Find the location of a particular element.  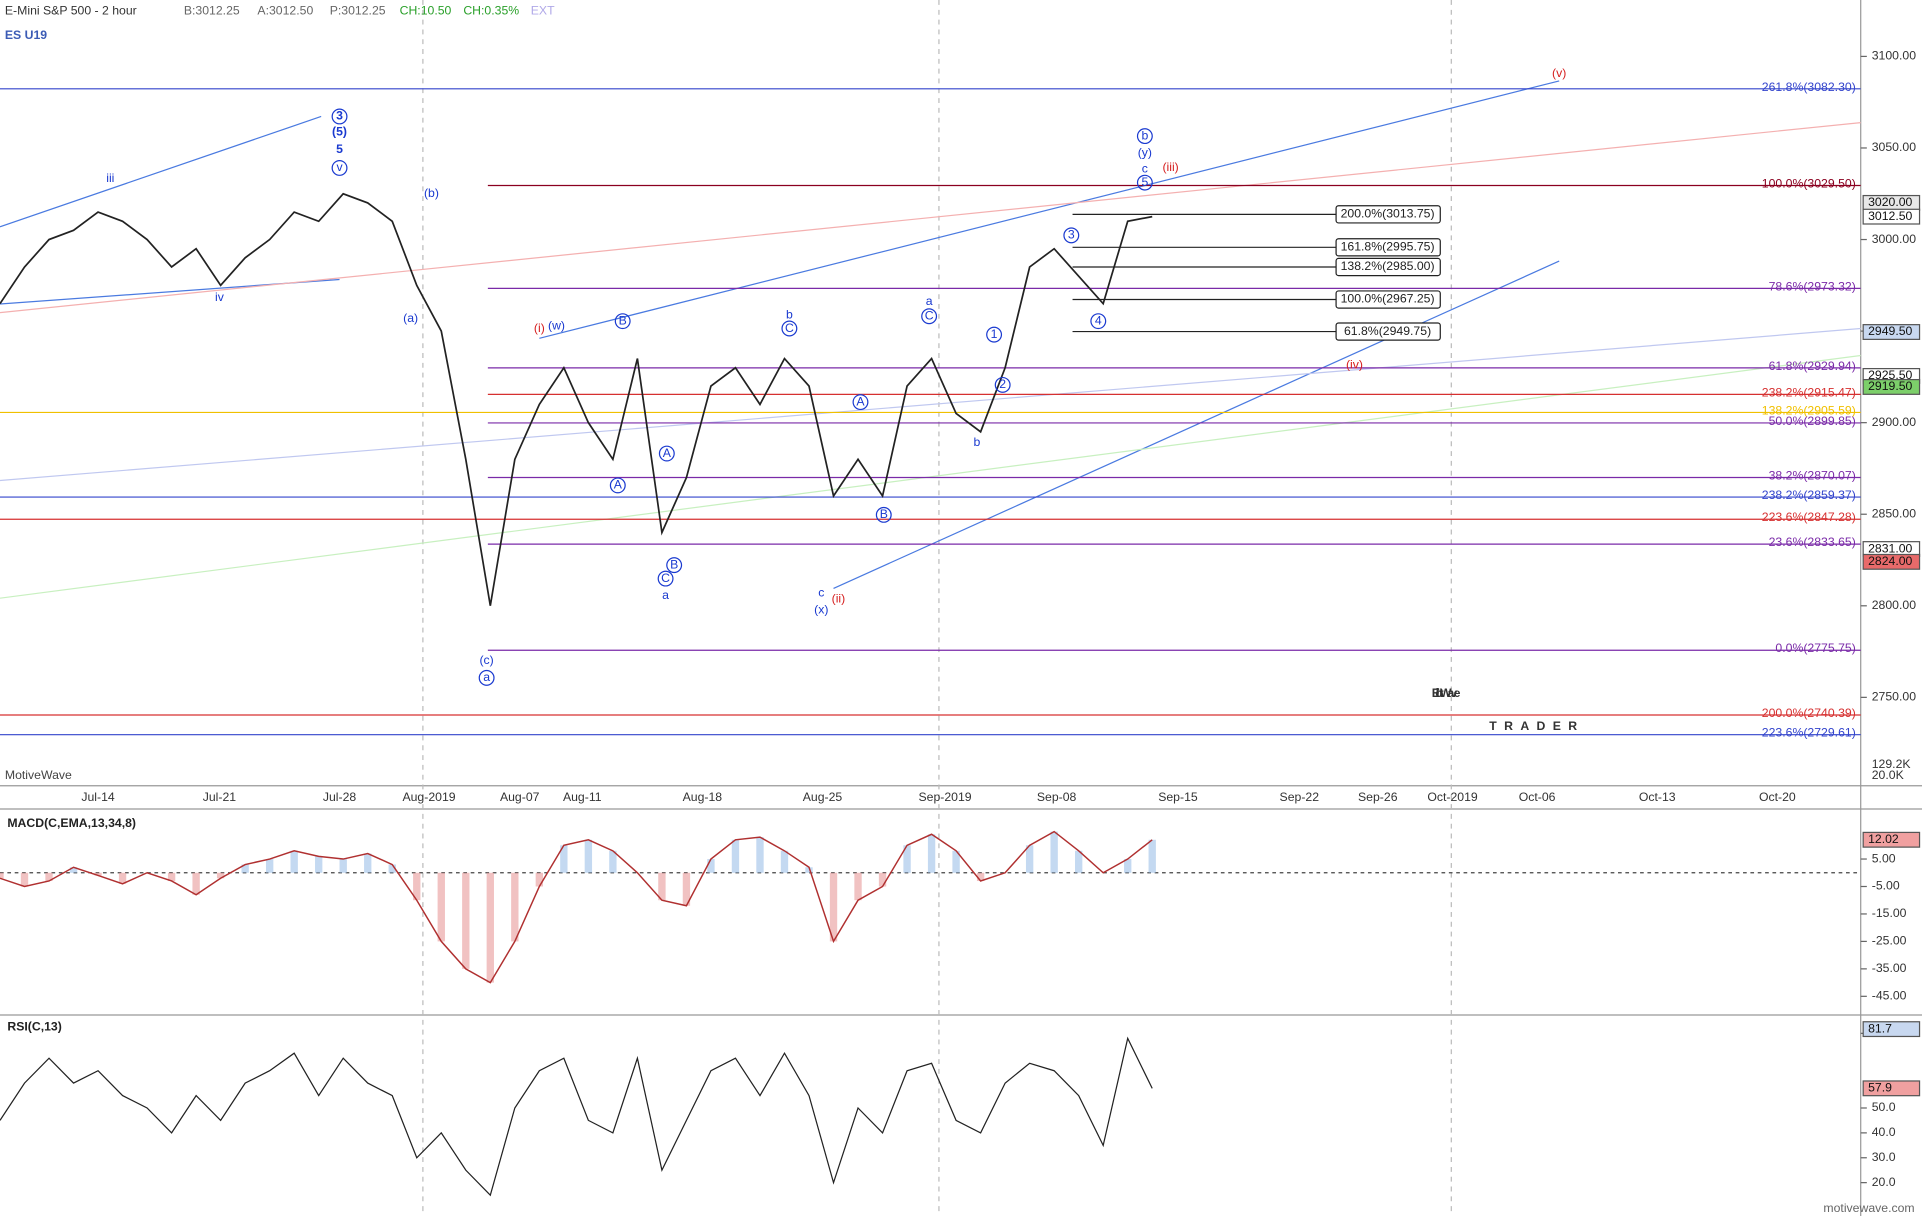

wave-label: 1 is located at coordinates (994, 334).